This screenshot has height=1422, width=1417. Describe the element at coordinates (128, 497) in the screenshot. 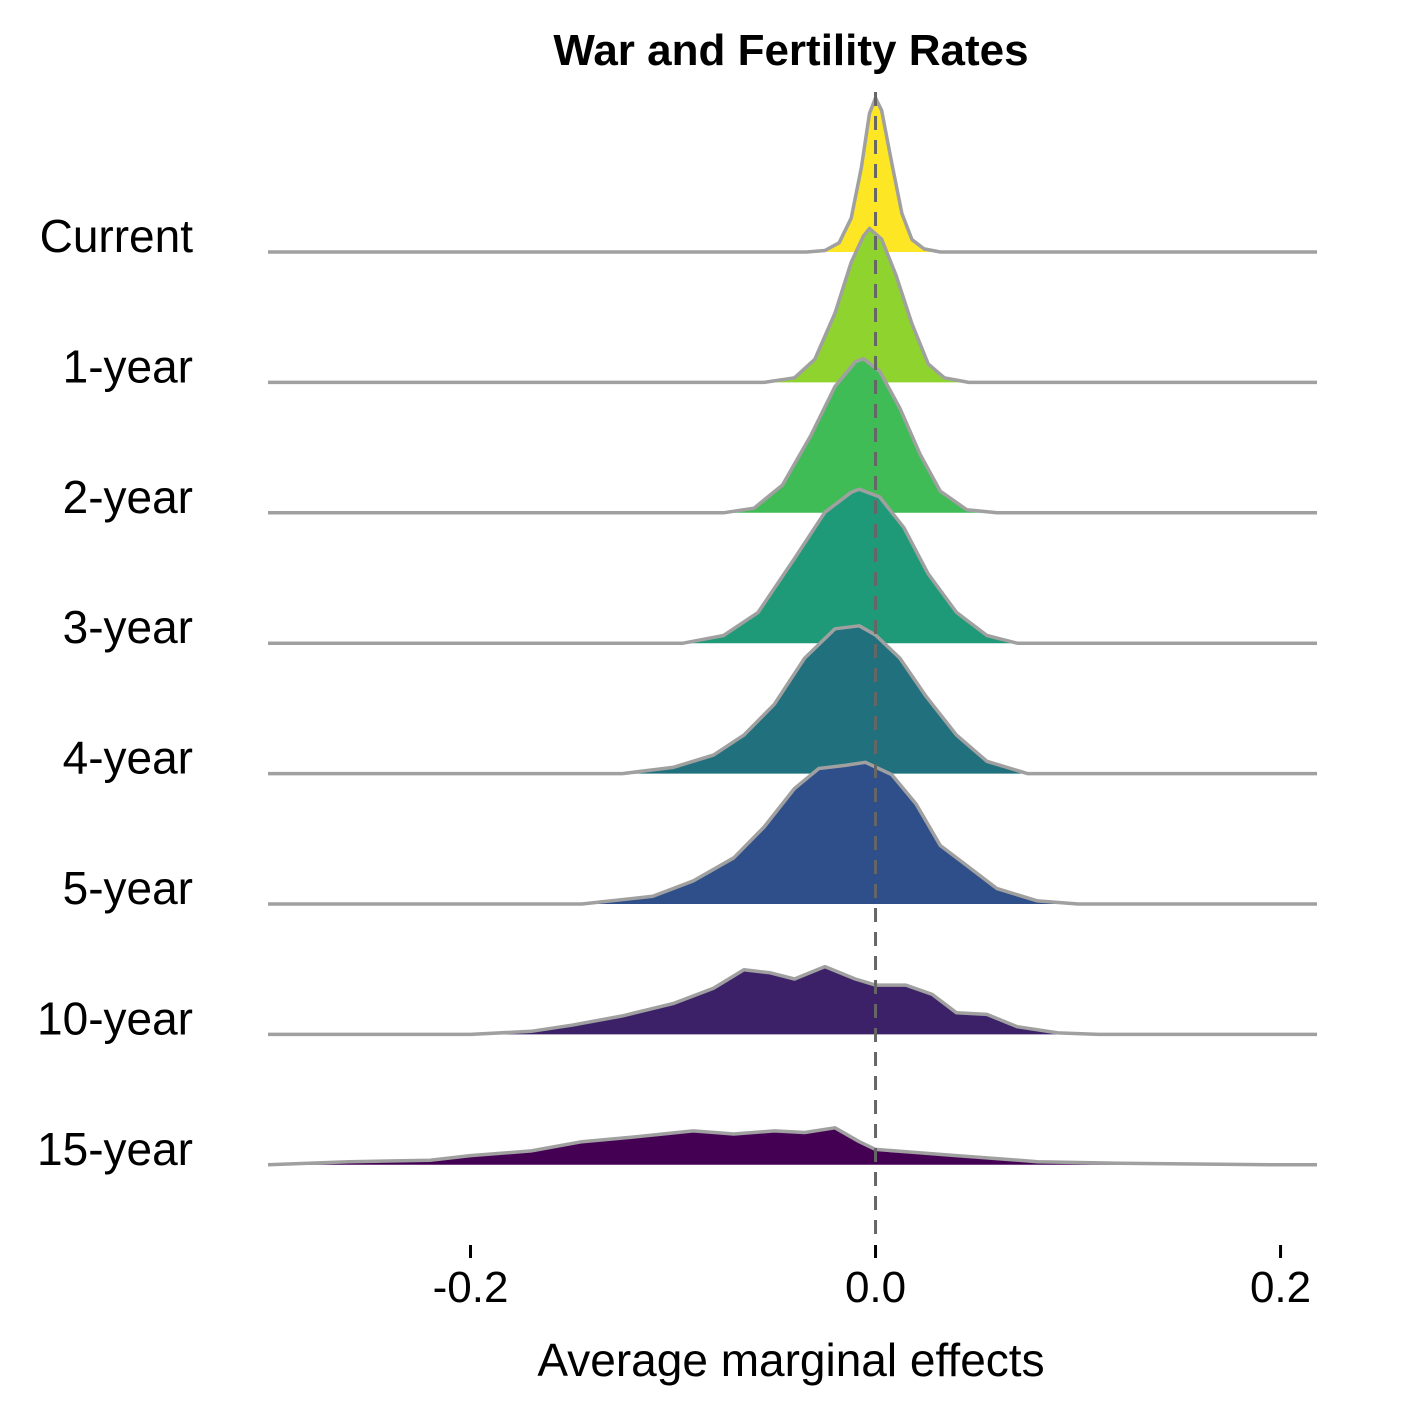

I see `row-label-2-year: 2-year` at that location.